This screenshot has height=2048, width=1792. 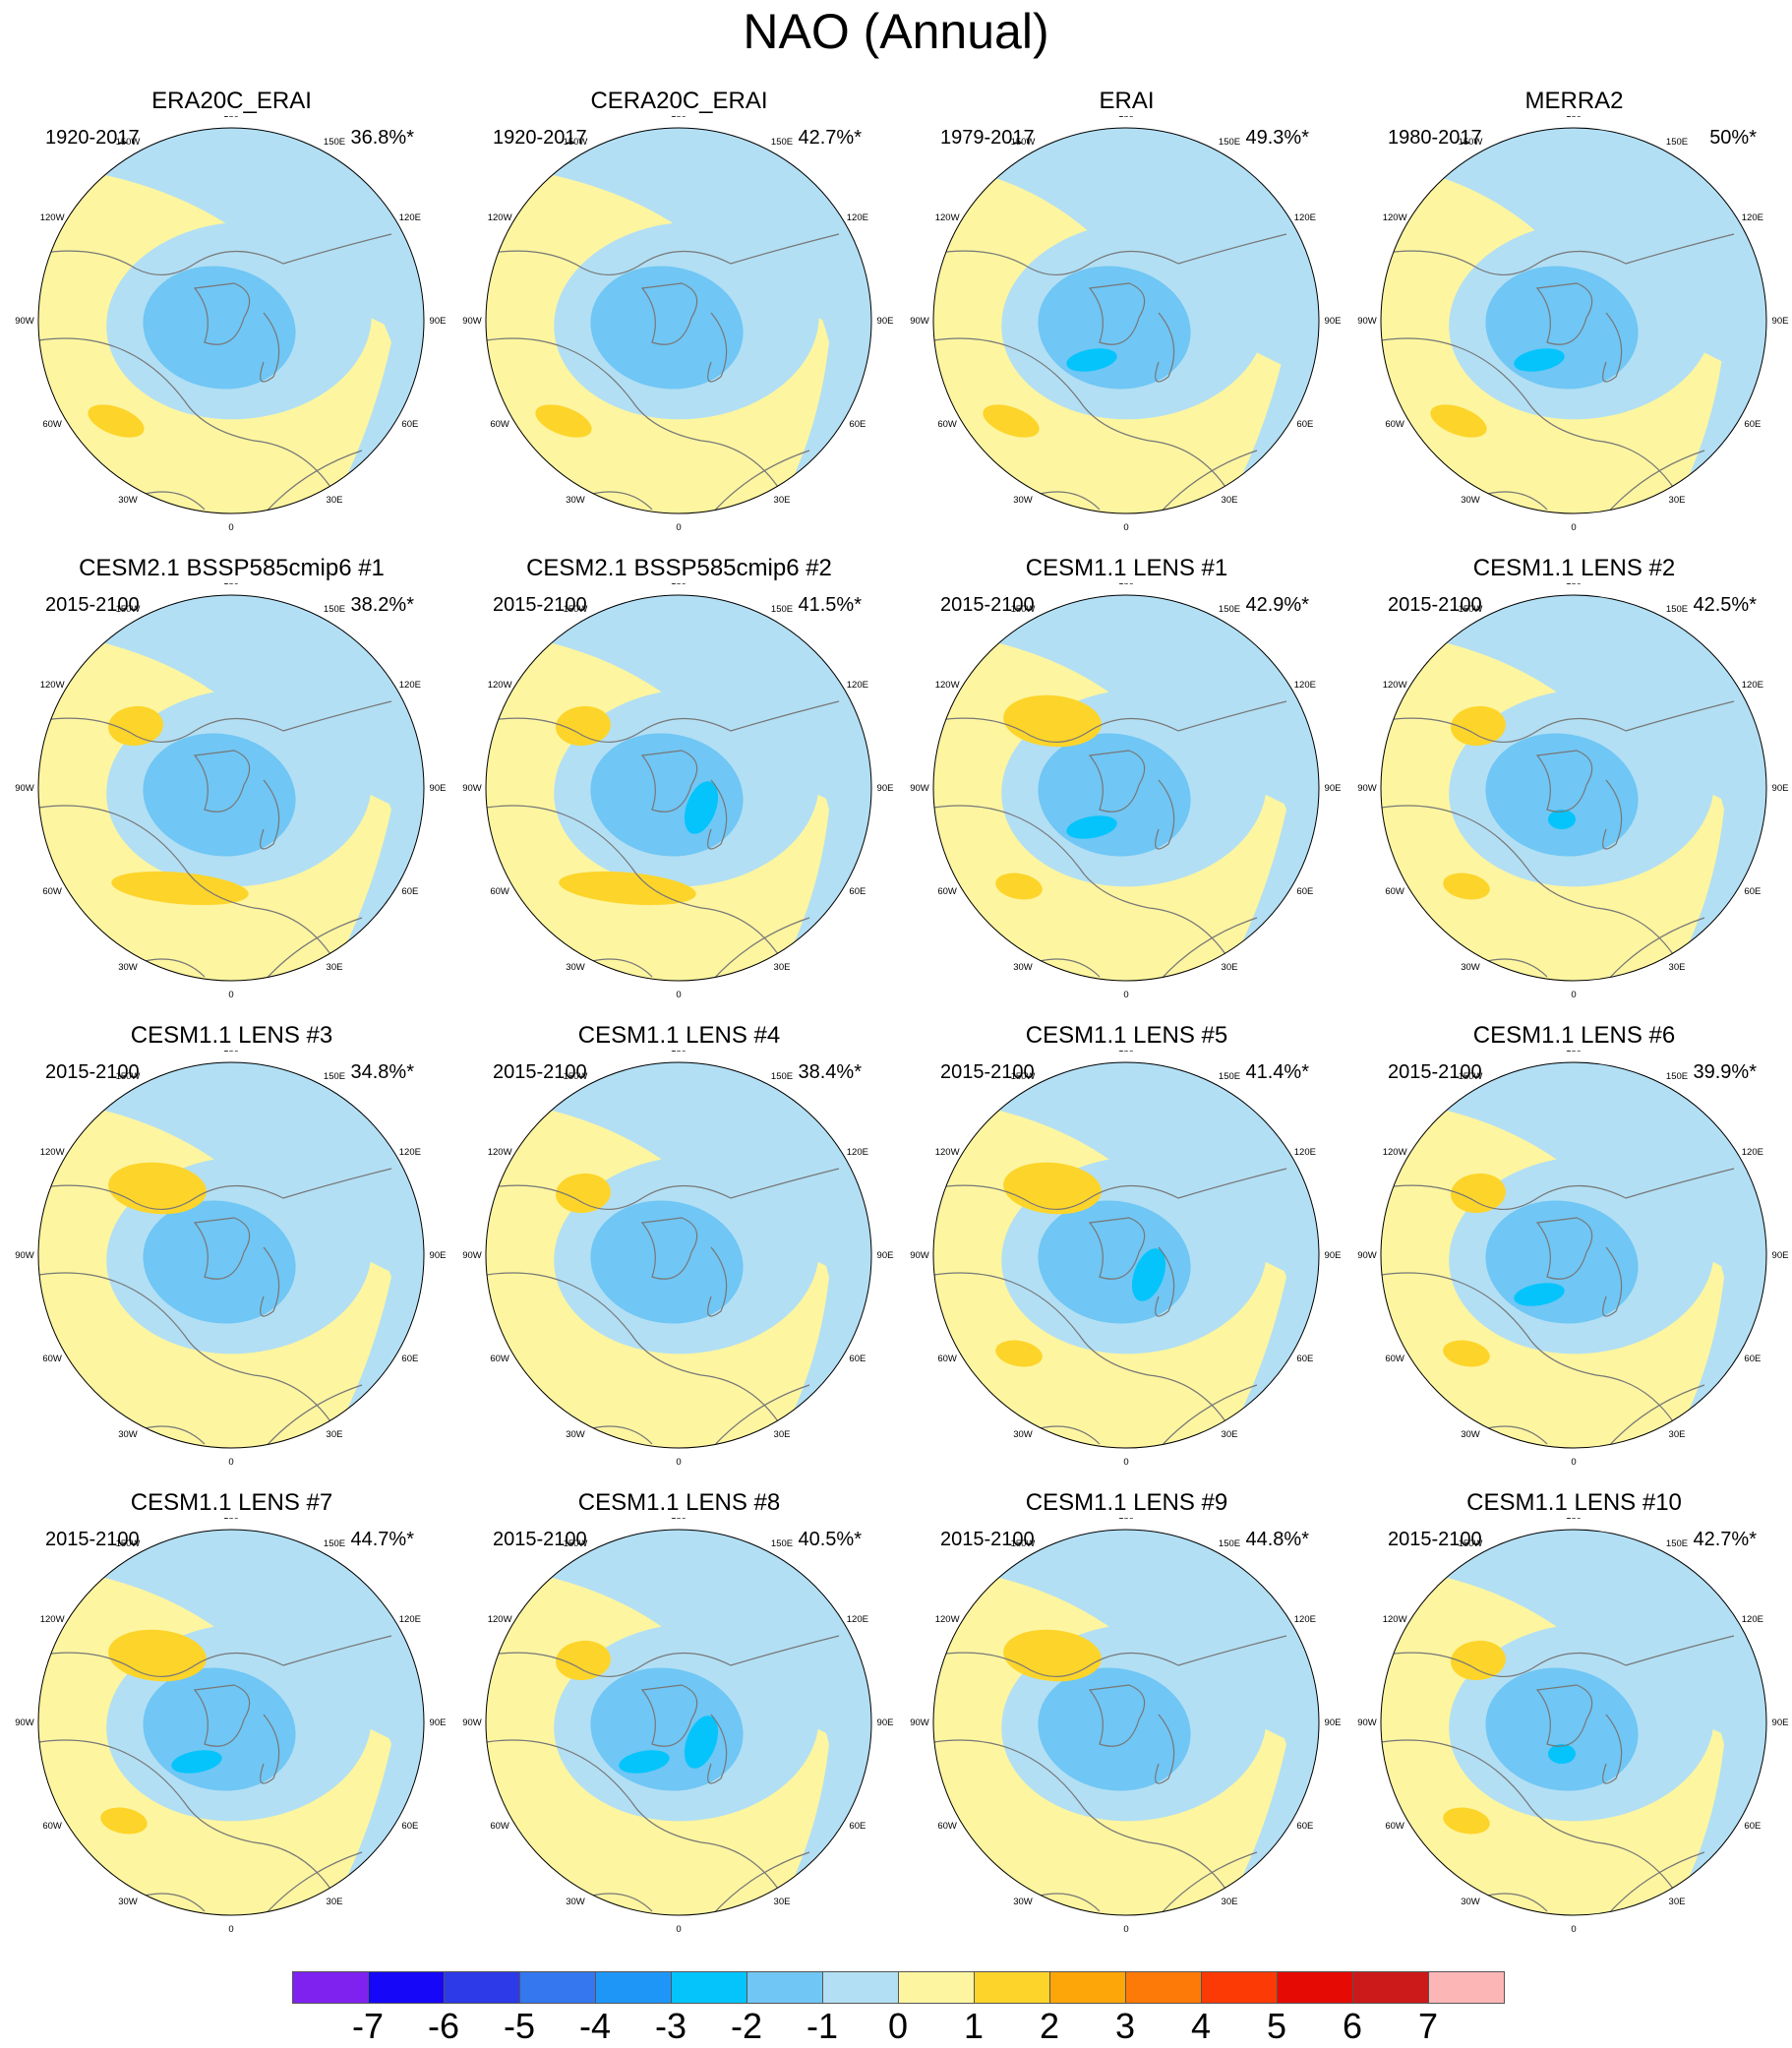 I want to click on panel-variance: 44.8%*, so click(x=1277, y=1539).